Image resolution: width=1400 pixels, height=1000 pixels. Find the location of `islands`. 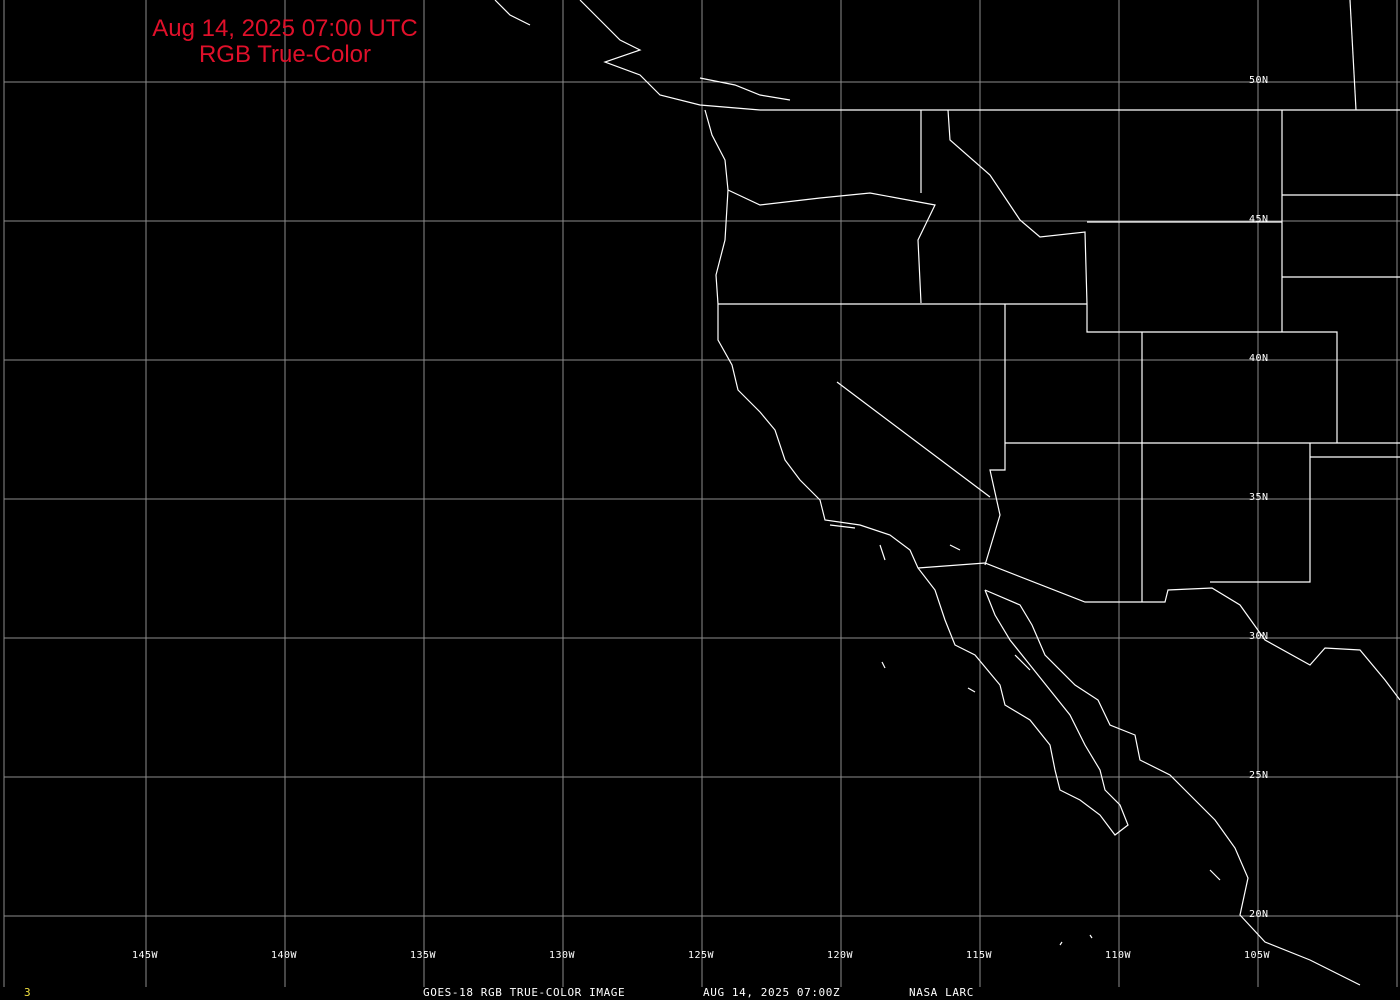

islands is located at coordinates (1025, 735).